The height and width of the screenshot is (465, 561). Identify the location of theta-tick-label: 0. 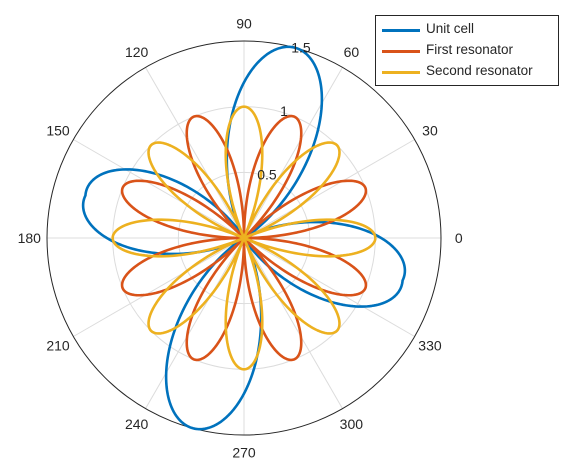
(459, 238).